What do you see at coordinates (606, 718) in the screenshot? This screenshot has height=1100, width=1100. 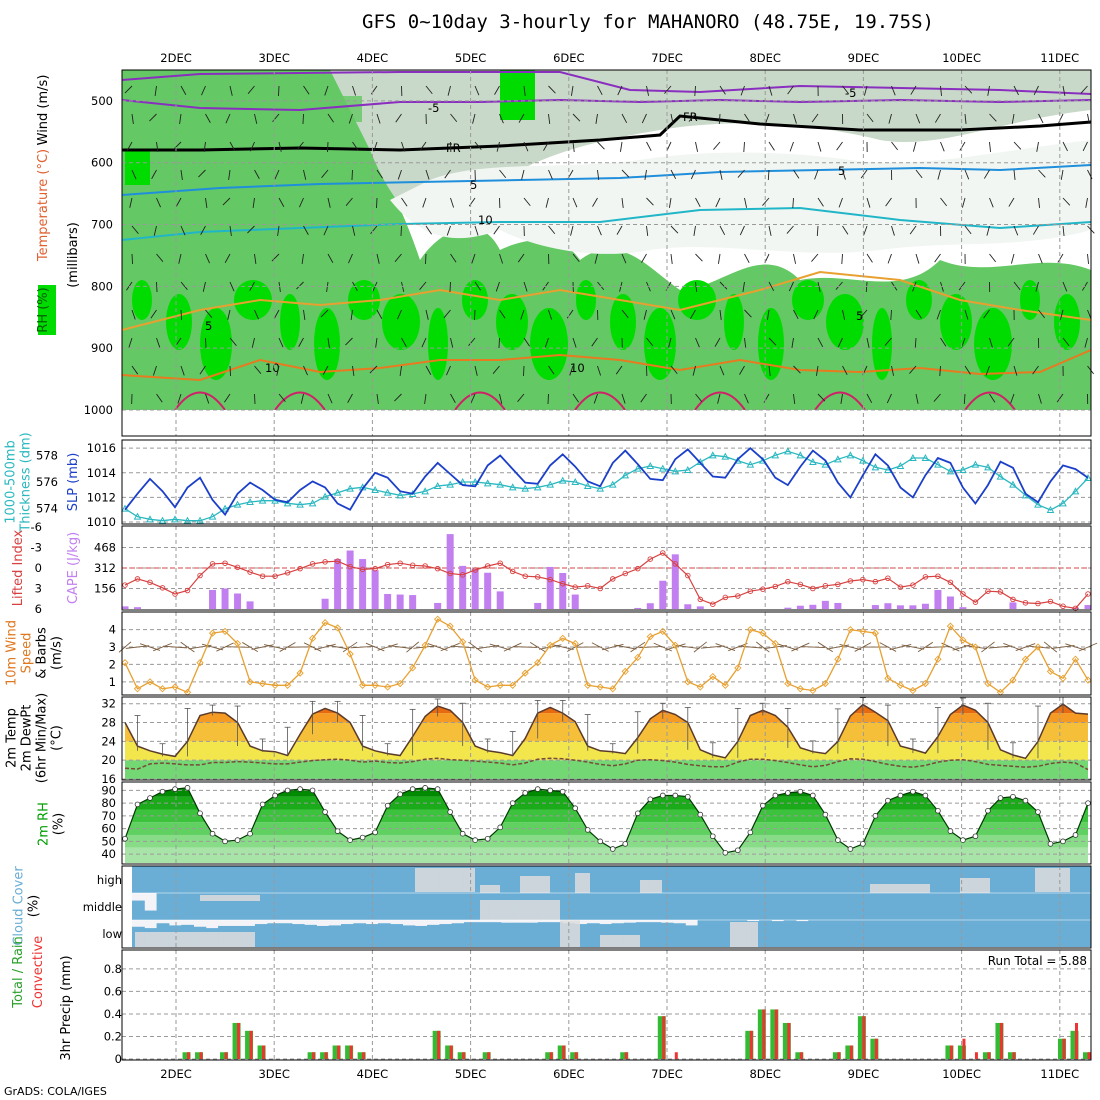 I see `temp-color-band` at bounding box center [606, 718].